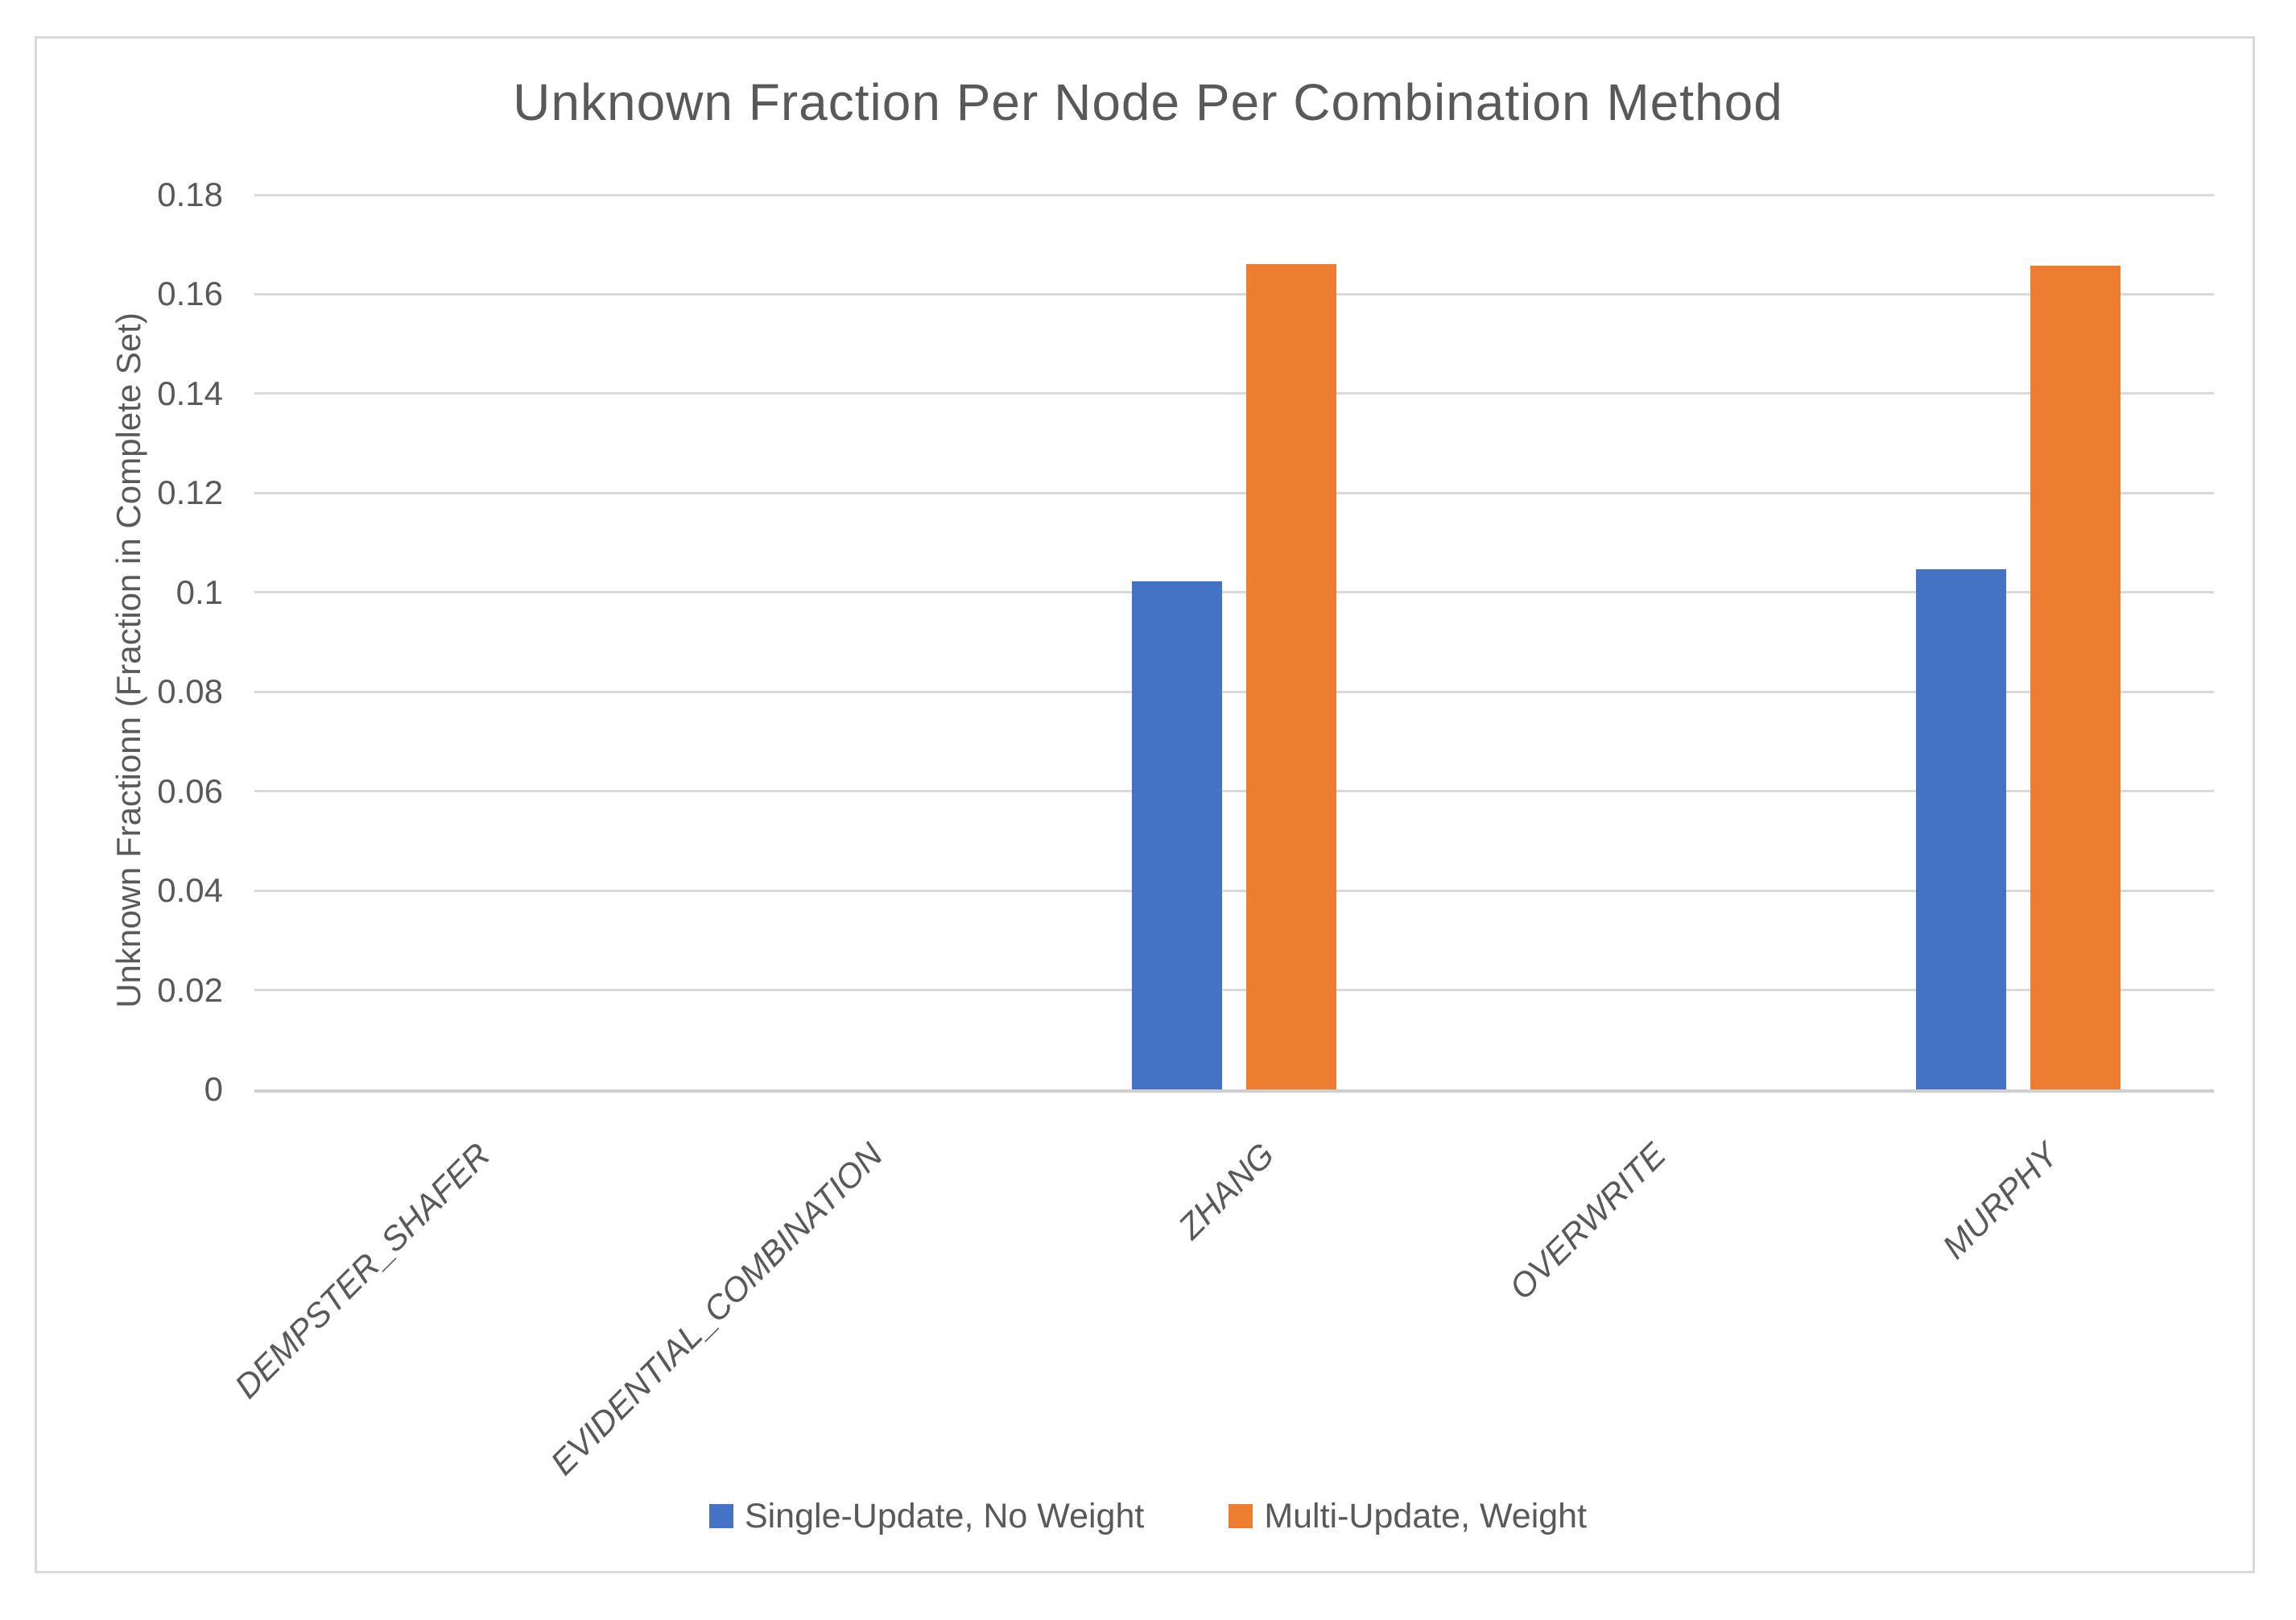  Describe the element at coordinates (190, 294) in the screenshot. I see `y-tick-label: 0.16` at that location.